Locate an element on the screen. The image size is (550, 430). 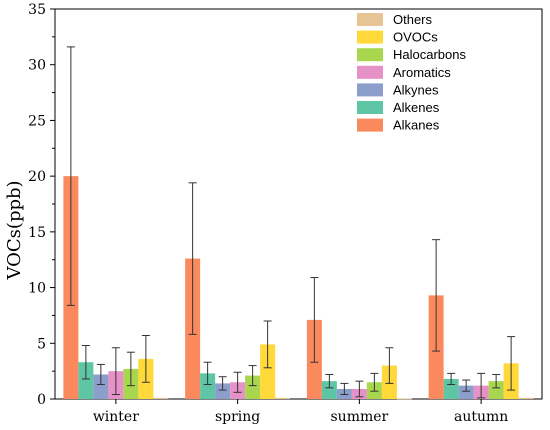
bar-ovocs-spring is located at coordinates (268, 371).